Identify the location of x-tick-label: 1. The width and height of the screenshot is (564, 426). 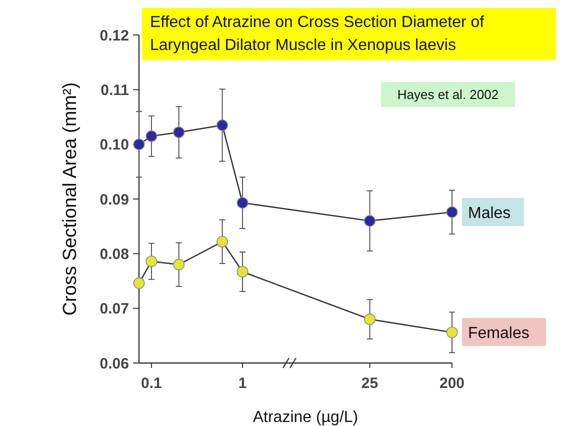
(242, 383).